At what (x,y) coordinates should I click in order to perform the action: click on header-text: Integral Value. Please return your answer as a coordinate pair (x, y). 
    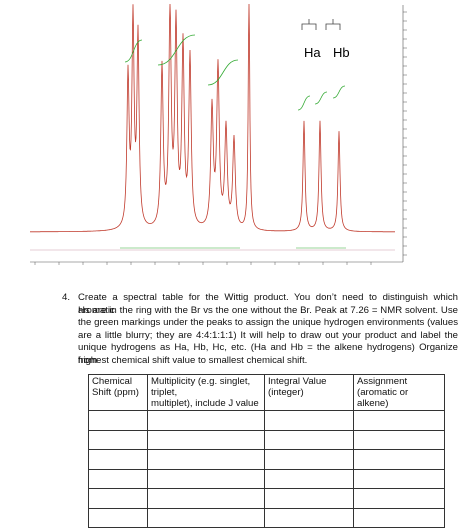
    Looking at the image, I should click on (297, 381).